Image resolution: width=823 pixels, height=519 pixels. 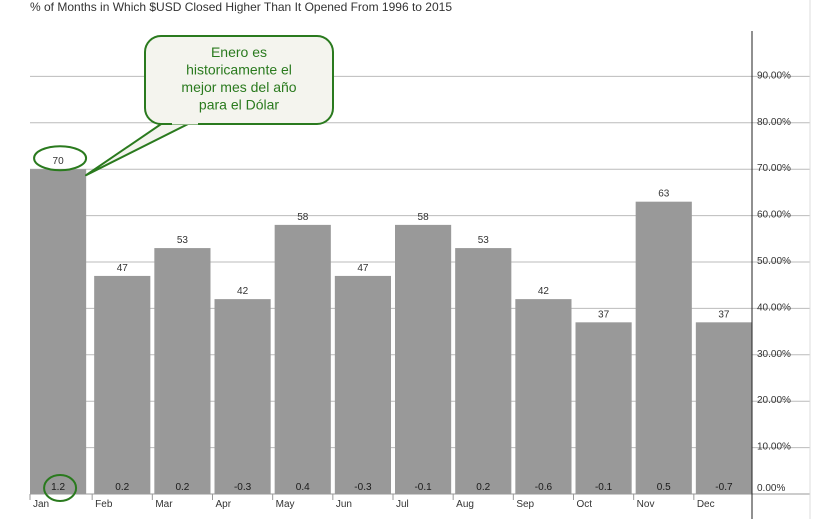 What do you see at coordinates (58, 331) in the screenshot?
I see `bar-jan` at bounding box center [58, 331].